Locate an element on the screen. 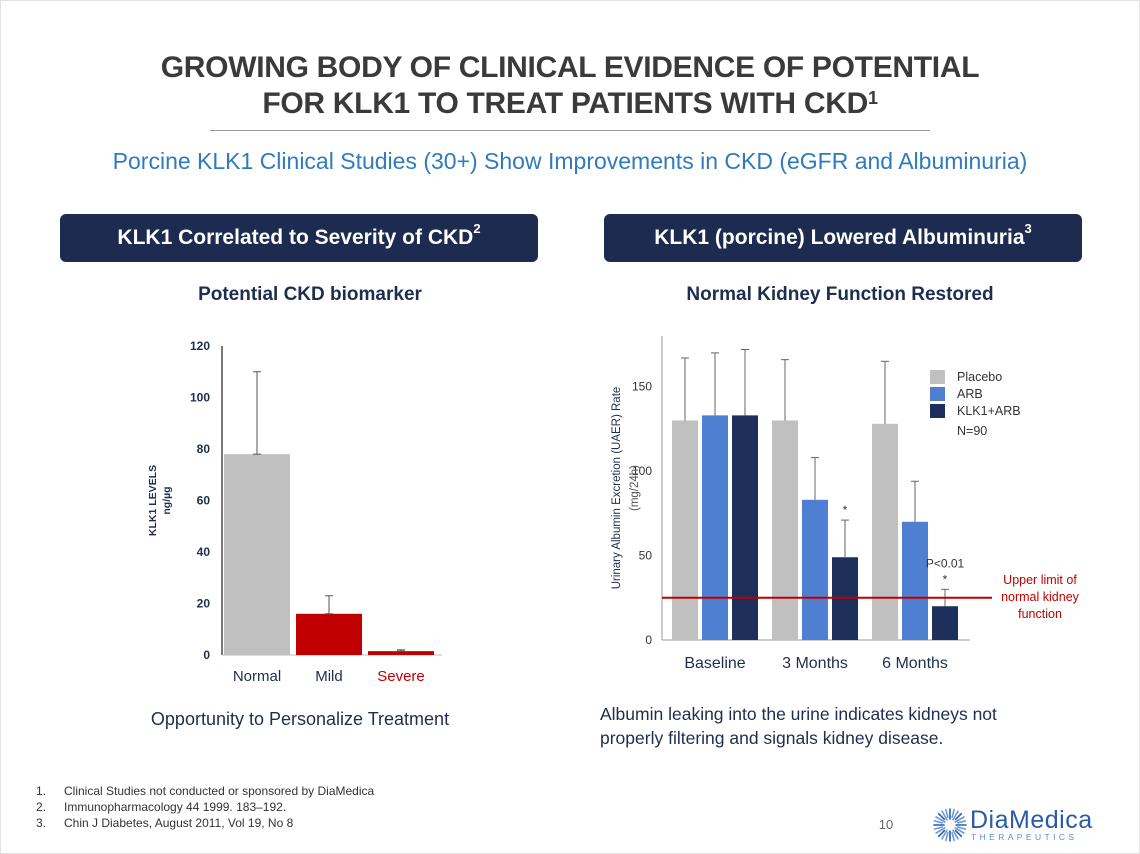 The image size is (1140, 854). page-number: 10 is located at coordinates (886, 824).